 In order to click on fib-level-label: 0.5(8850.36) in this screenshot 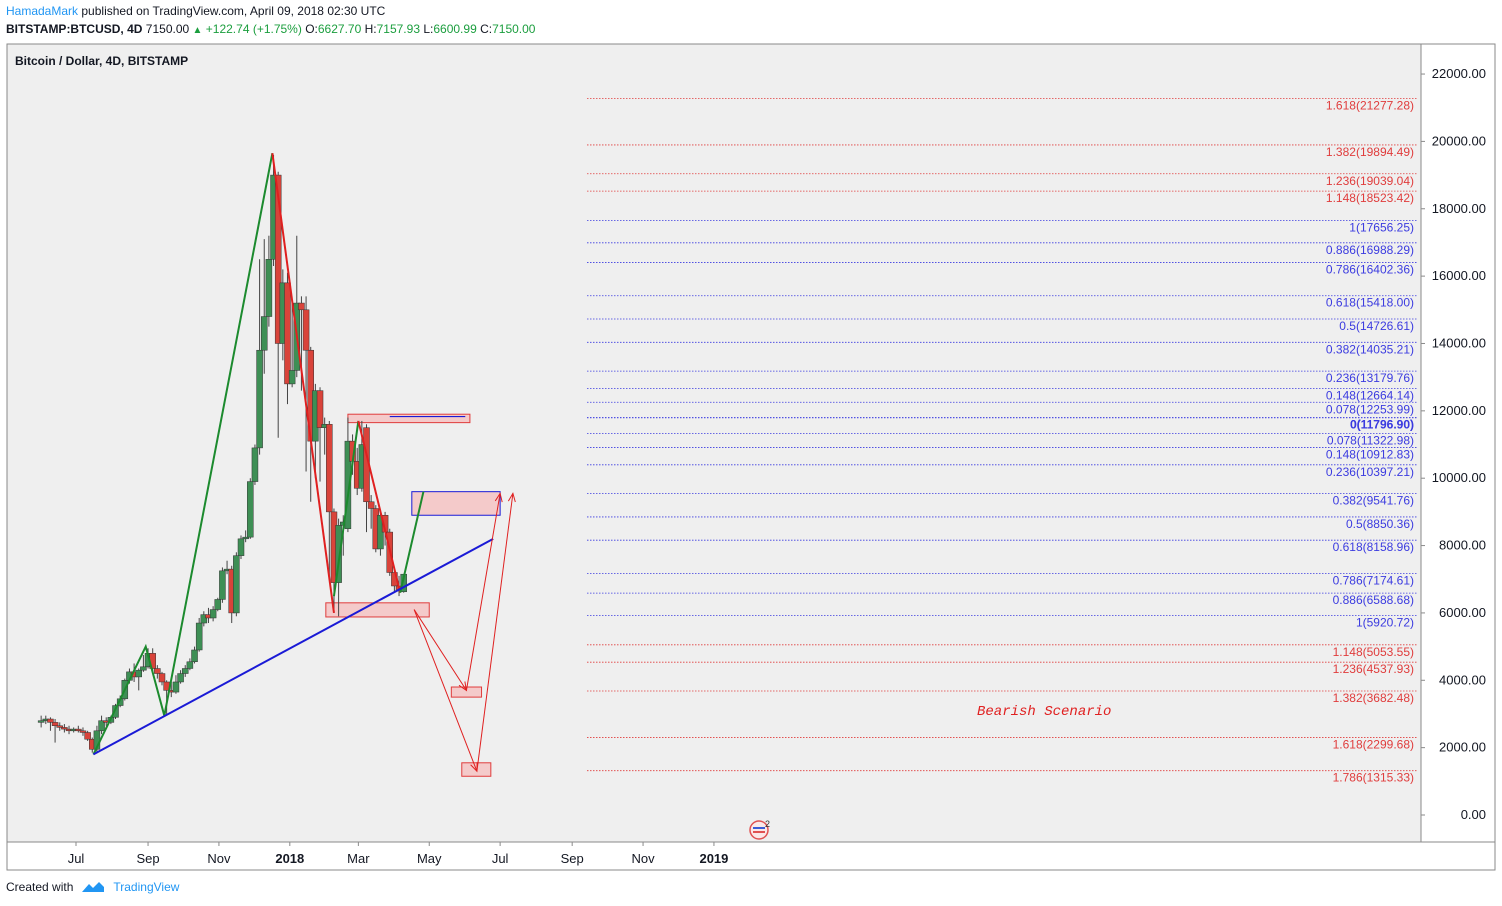, I will do `click(1380, 524)`.